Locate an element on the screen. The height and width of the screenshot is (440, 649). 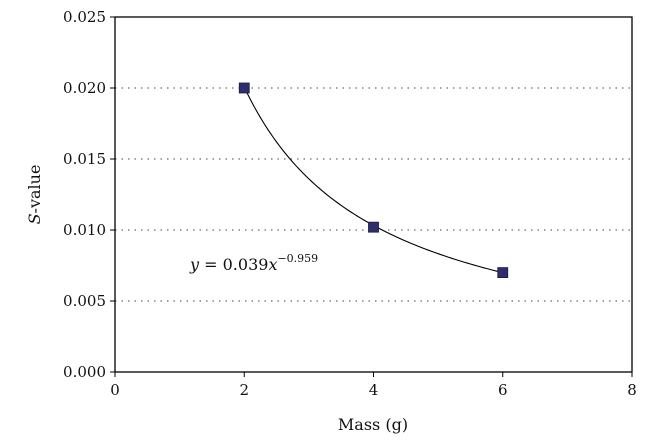
trendline-equation: y = 0.039x−0.959 is located at coordinates (253, 263).